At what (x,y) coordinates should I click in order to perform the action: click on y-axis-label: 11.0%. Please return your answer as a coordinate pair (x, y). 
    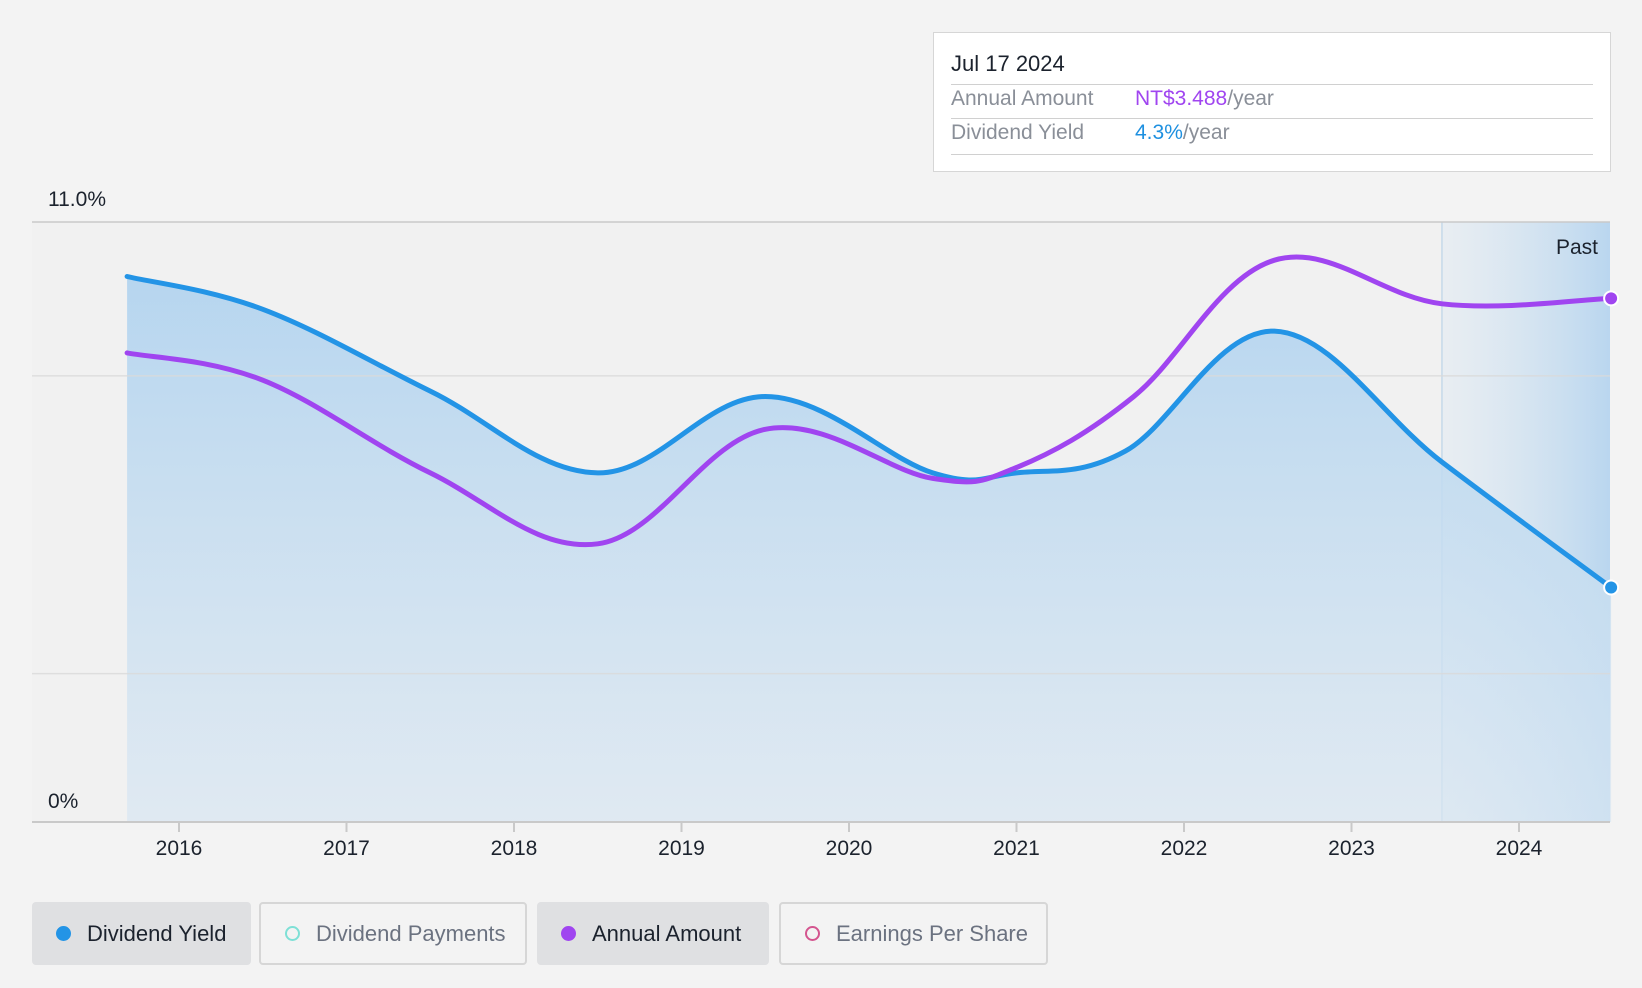
    Looking at the image, I should click on (77, 199).